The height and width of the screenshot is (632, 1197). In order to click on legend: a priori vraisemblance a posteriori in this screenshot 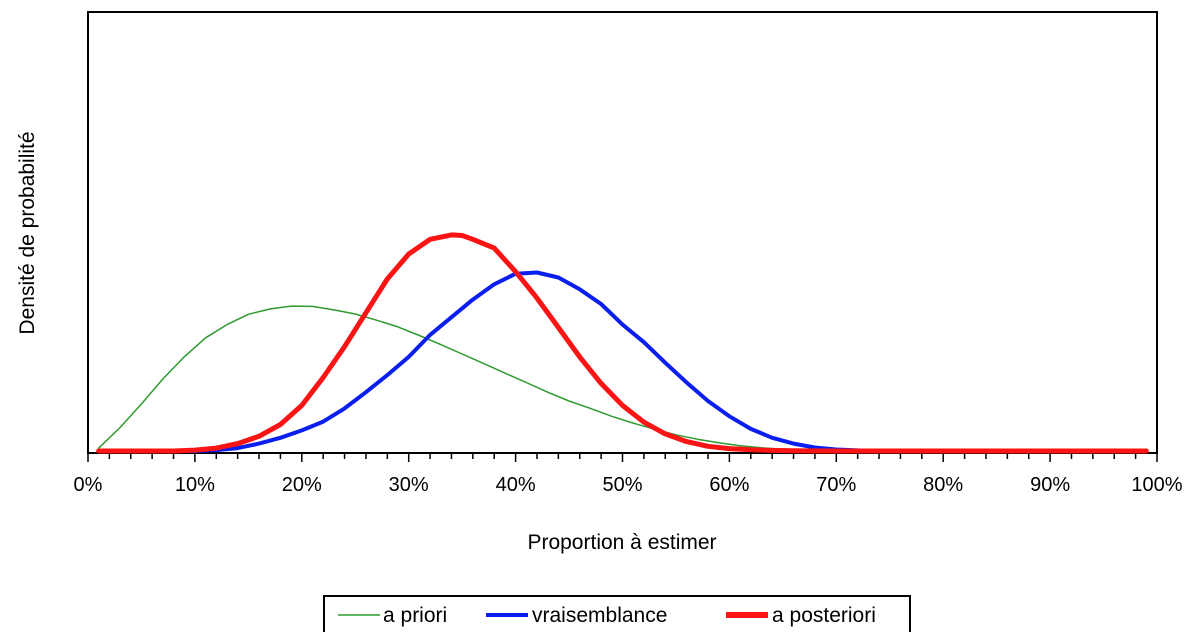, I will do `click(617, 613)`.